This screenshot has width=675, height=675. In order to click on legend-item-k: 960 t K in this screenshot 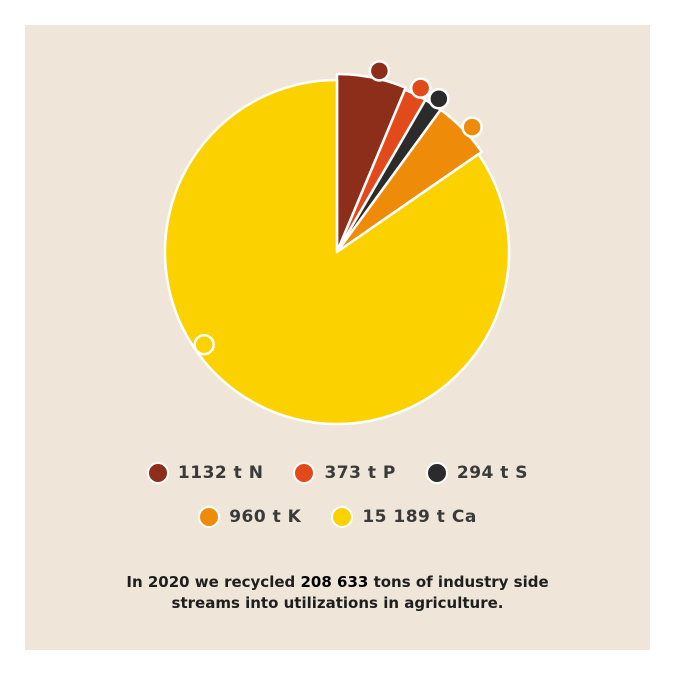, I will do `click(249, 517)`.